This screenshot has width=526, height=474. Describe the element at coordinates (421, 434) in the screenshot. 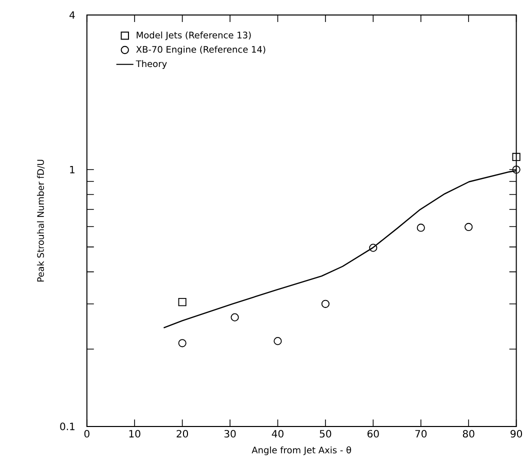

I see `x-tick-label: 70` at that location.